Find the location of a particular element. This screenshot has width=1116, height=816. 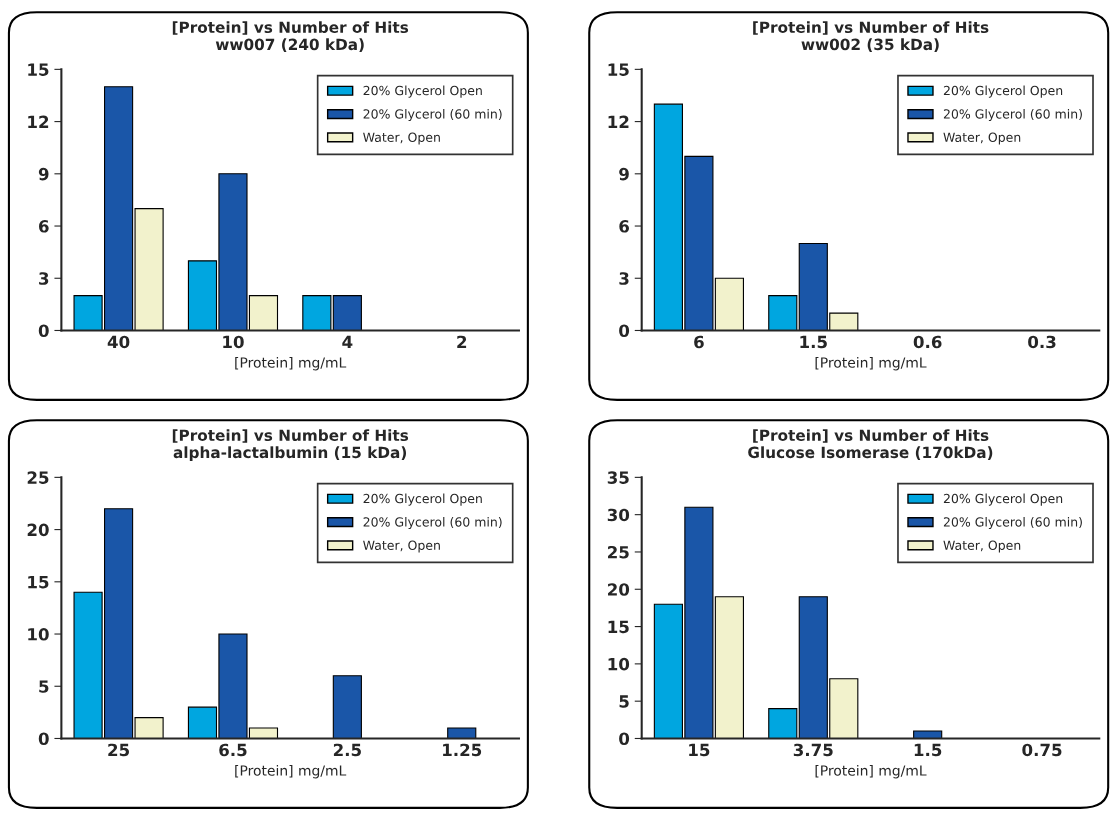

x-tick-label: 1.25 is located at coordinates (462, 750).